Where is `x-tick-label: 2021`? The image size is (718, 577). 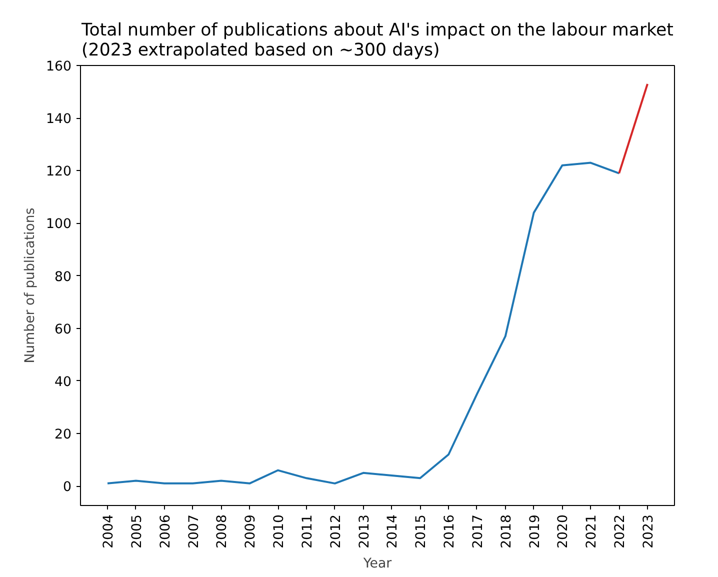 x-tick-label: 2021 is located at coordinates (592, 531).